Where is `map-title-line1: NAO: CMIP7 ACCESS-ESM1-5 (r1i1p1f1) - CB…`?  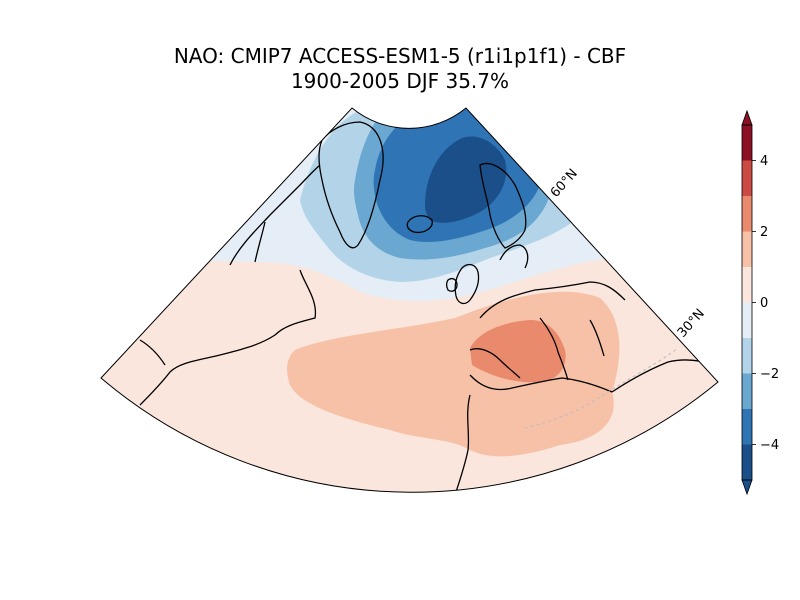
map-title-line1: NAO: CMIP7 ACCESS-ESM1-5 (r1i1p1f1) - CB… is located at coordinates (400, 56).